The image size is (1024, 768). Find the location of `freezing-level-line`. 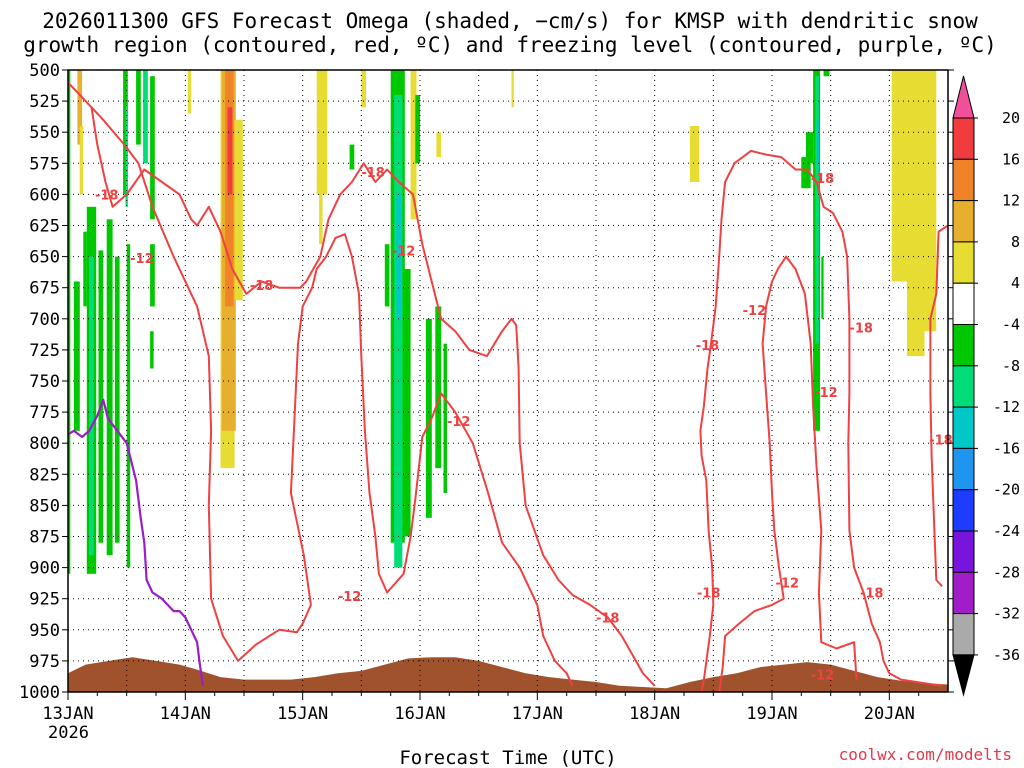

freezing-level-line is located at coordinates (135, 542).